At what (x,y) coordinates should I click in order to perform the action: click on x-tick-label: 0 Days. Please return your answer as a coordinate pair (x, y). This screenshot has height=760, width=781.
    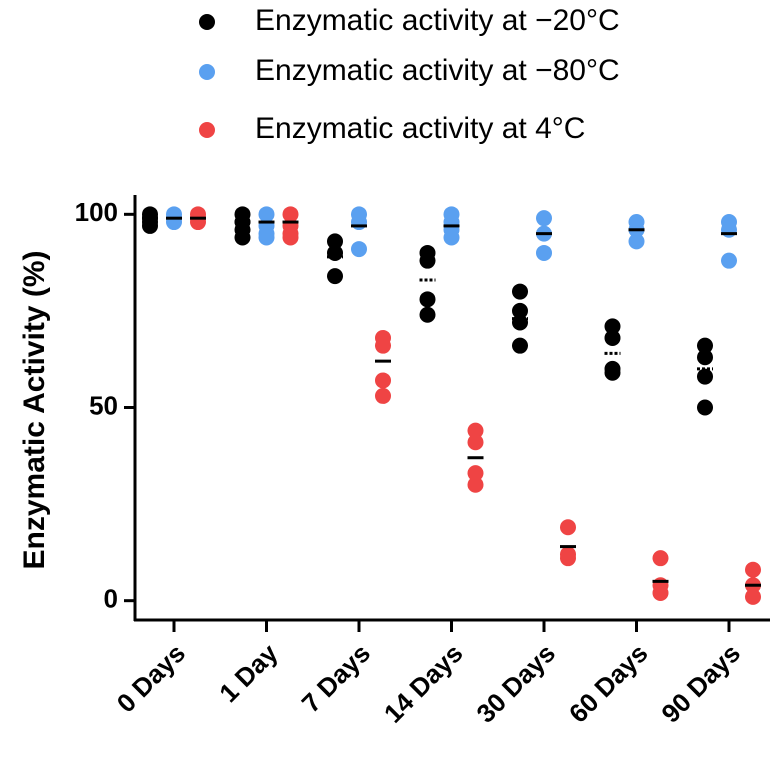
    Looking at the image, I should click on (151, 678).